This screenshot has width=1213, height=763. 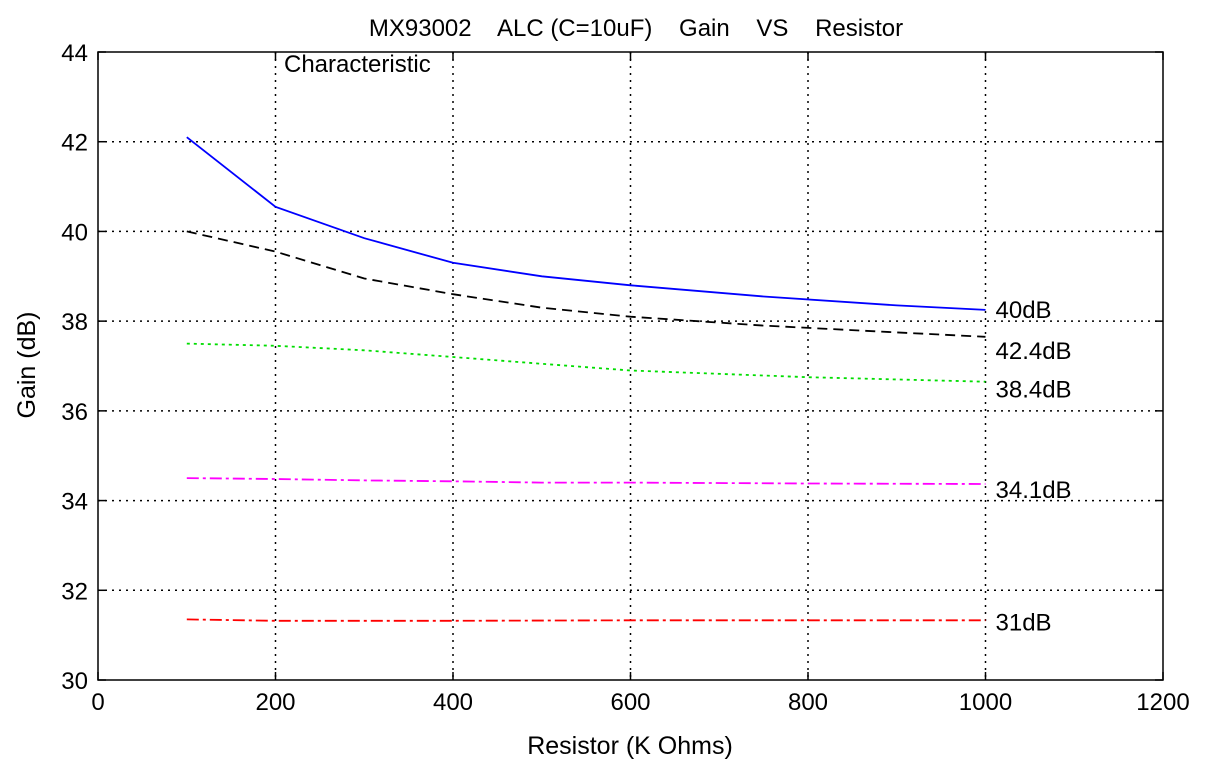 What do you see at coordinates (1162, 702) in the screenshot?
I see `x-tick-label: 1200` at bounding box center [1162, 702].